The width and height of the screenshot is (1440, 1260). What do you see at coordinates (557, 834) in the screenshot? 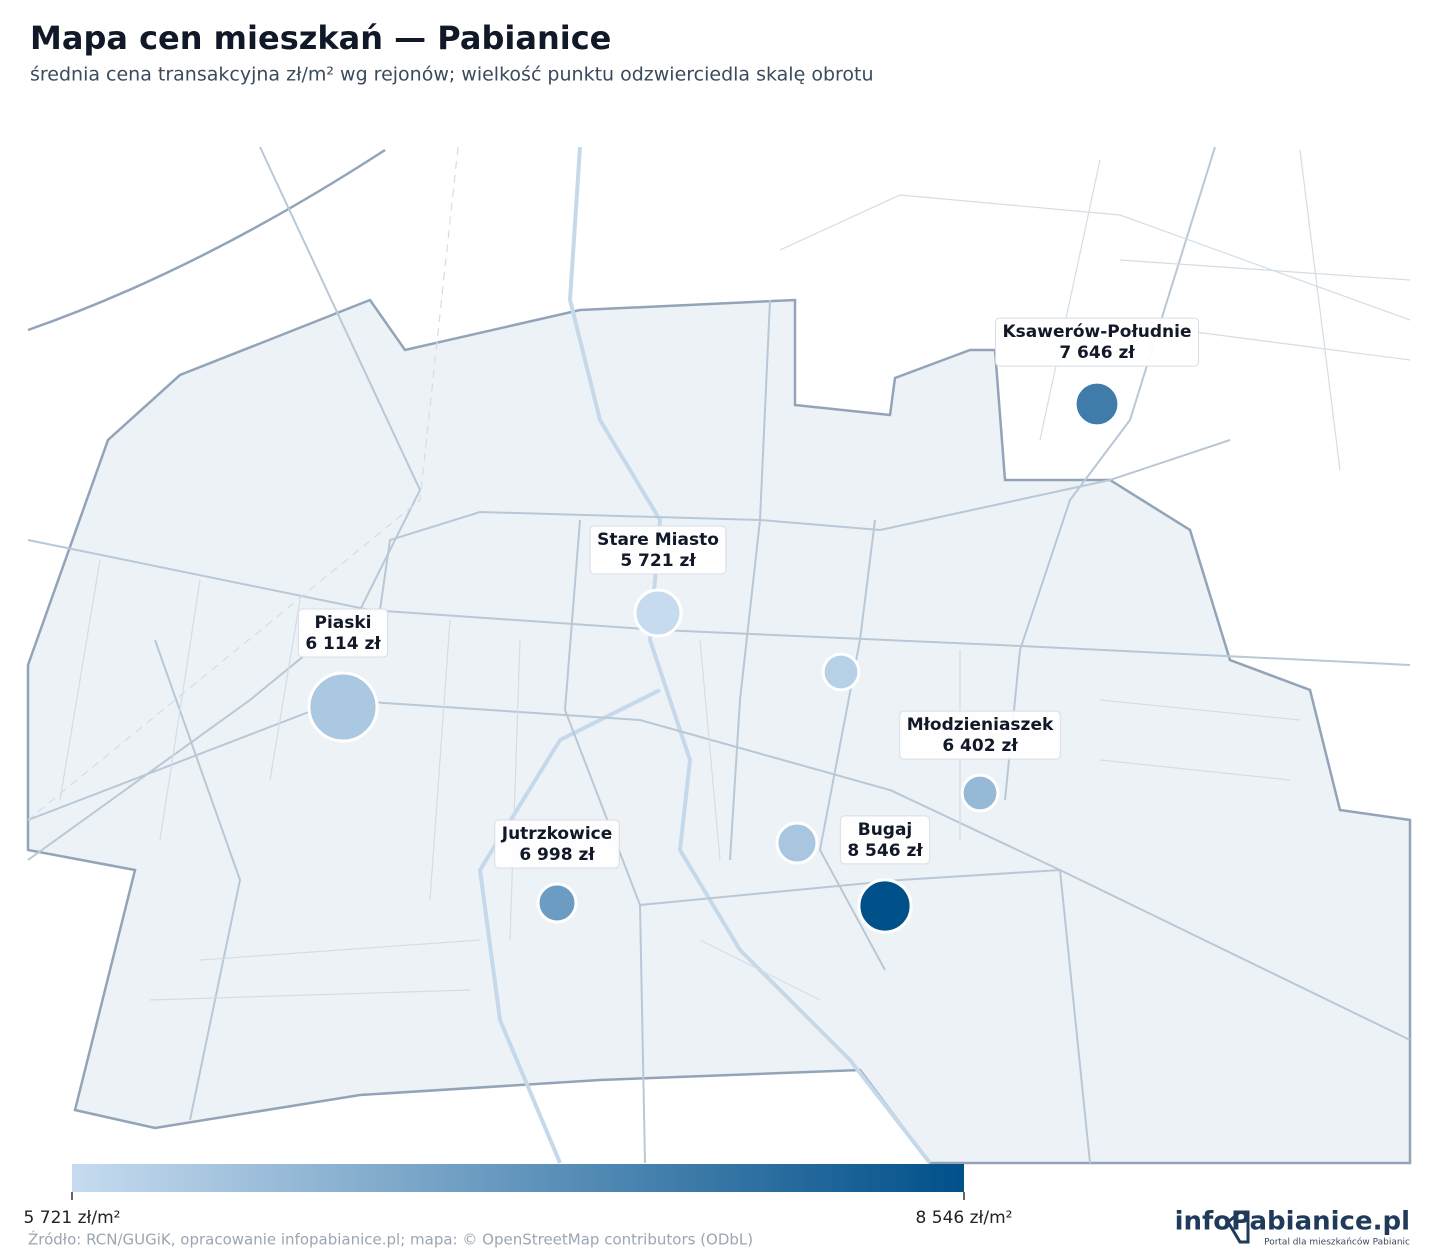
I see `point-name: Jutrzkowice` at bounding box center [557, 834].